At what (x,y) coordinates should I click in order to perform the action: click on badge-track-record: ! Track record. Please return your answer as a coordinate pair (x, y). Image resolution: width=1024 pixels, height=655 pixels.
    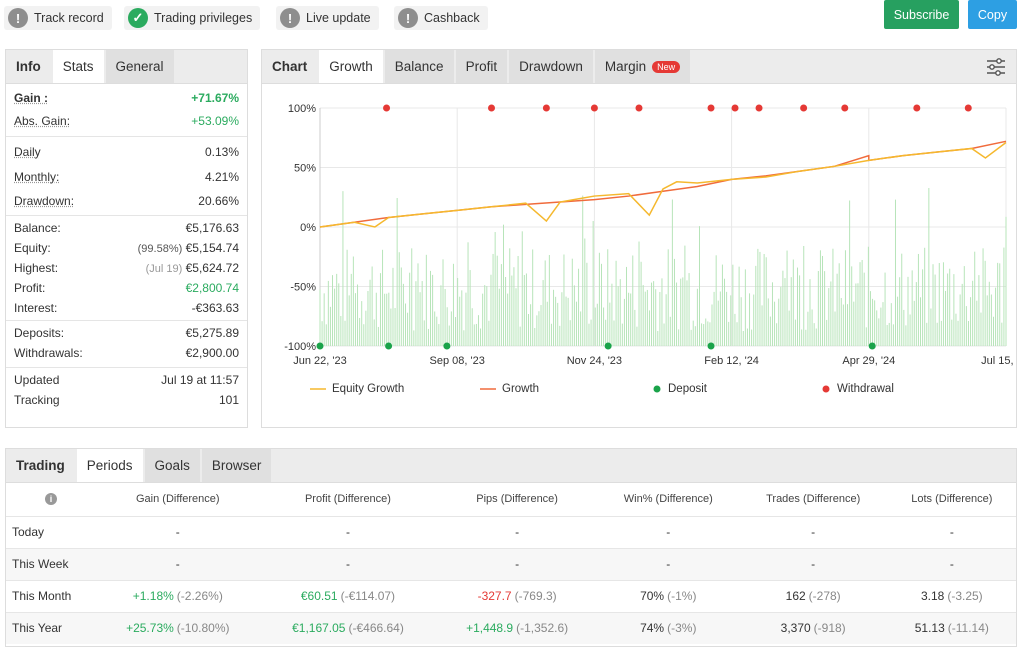
    Looking at the image, I should click on (58, 18).